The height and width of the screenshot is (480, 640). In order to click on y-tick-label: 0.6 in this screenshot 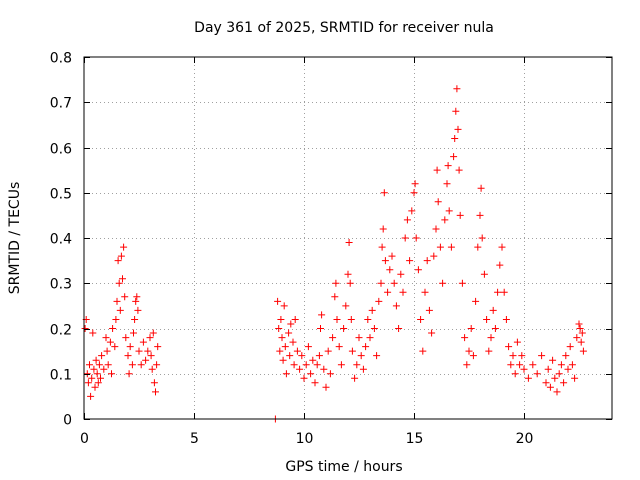, I will do `click(61, 150)`.